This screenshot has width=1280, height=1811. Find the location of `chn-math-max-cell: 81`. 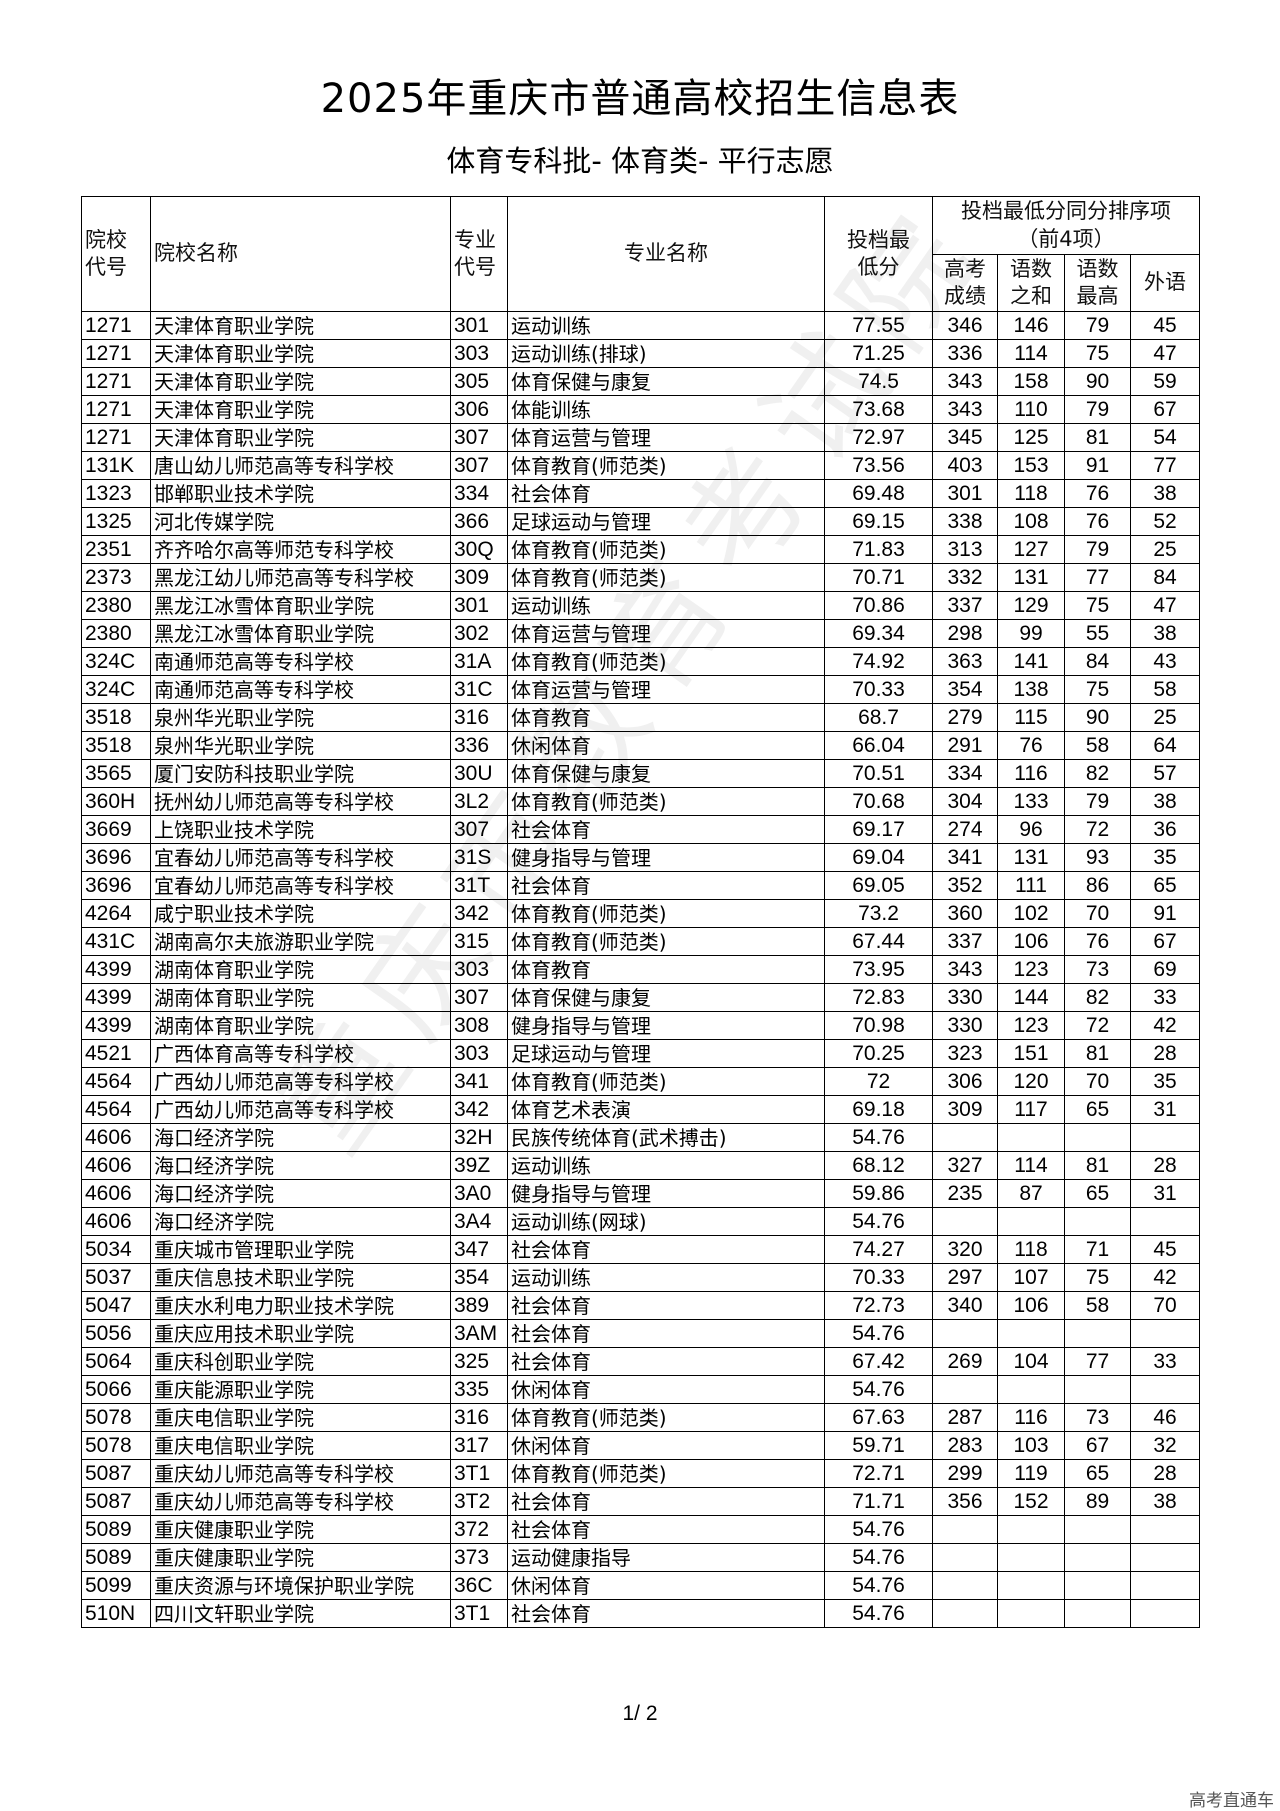

chn-math-max-cell: 81 is located at coordinates (1097, 1053).